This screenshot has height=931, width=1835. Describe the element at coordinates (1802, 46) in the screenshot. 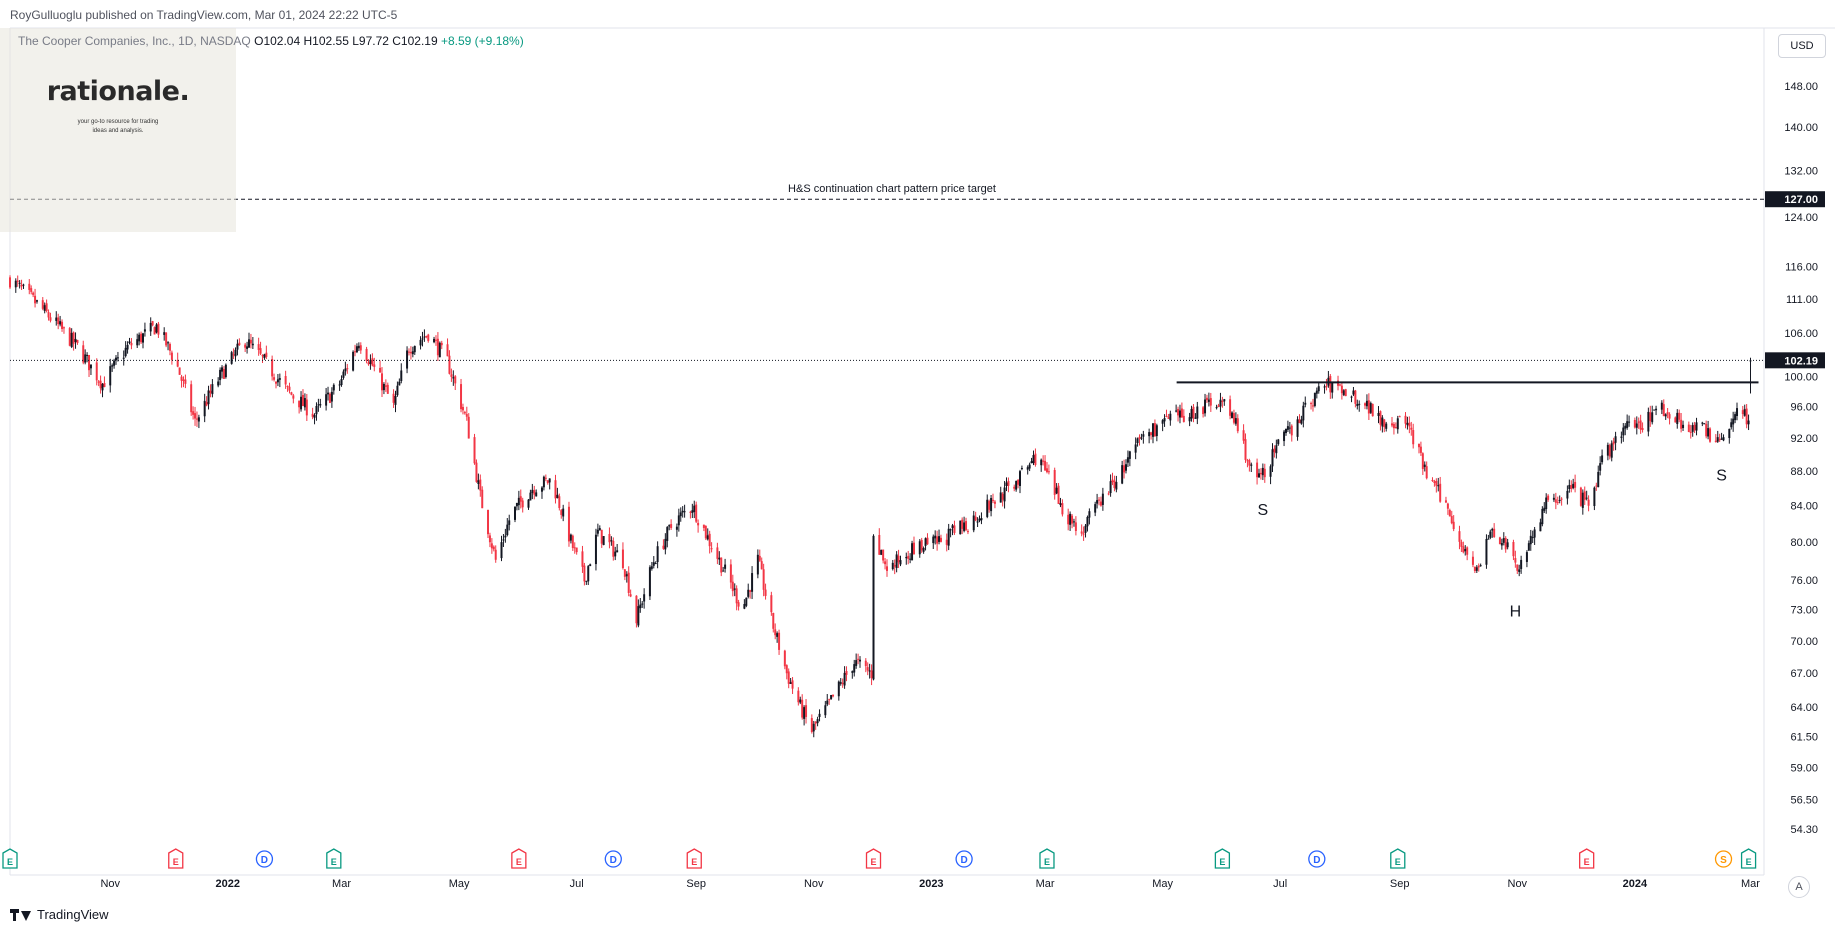

I see `currency-button: USD` at that location.